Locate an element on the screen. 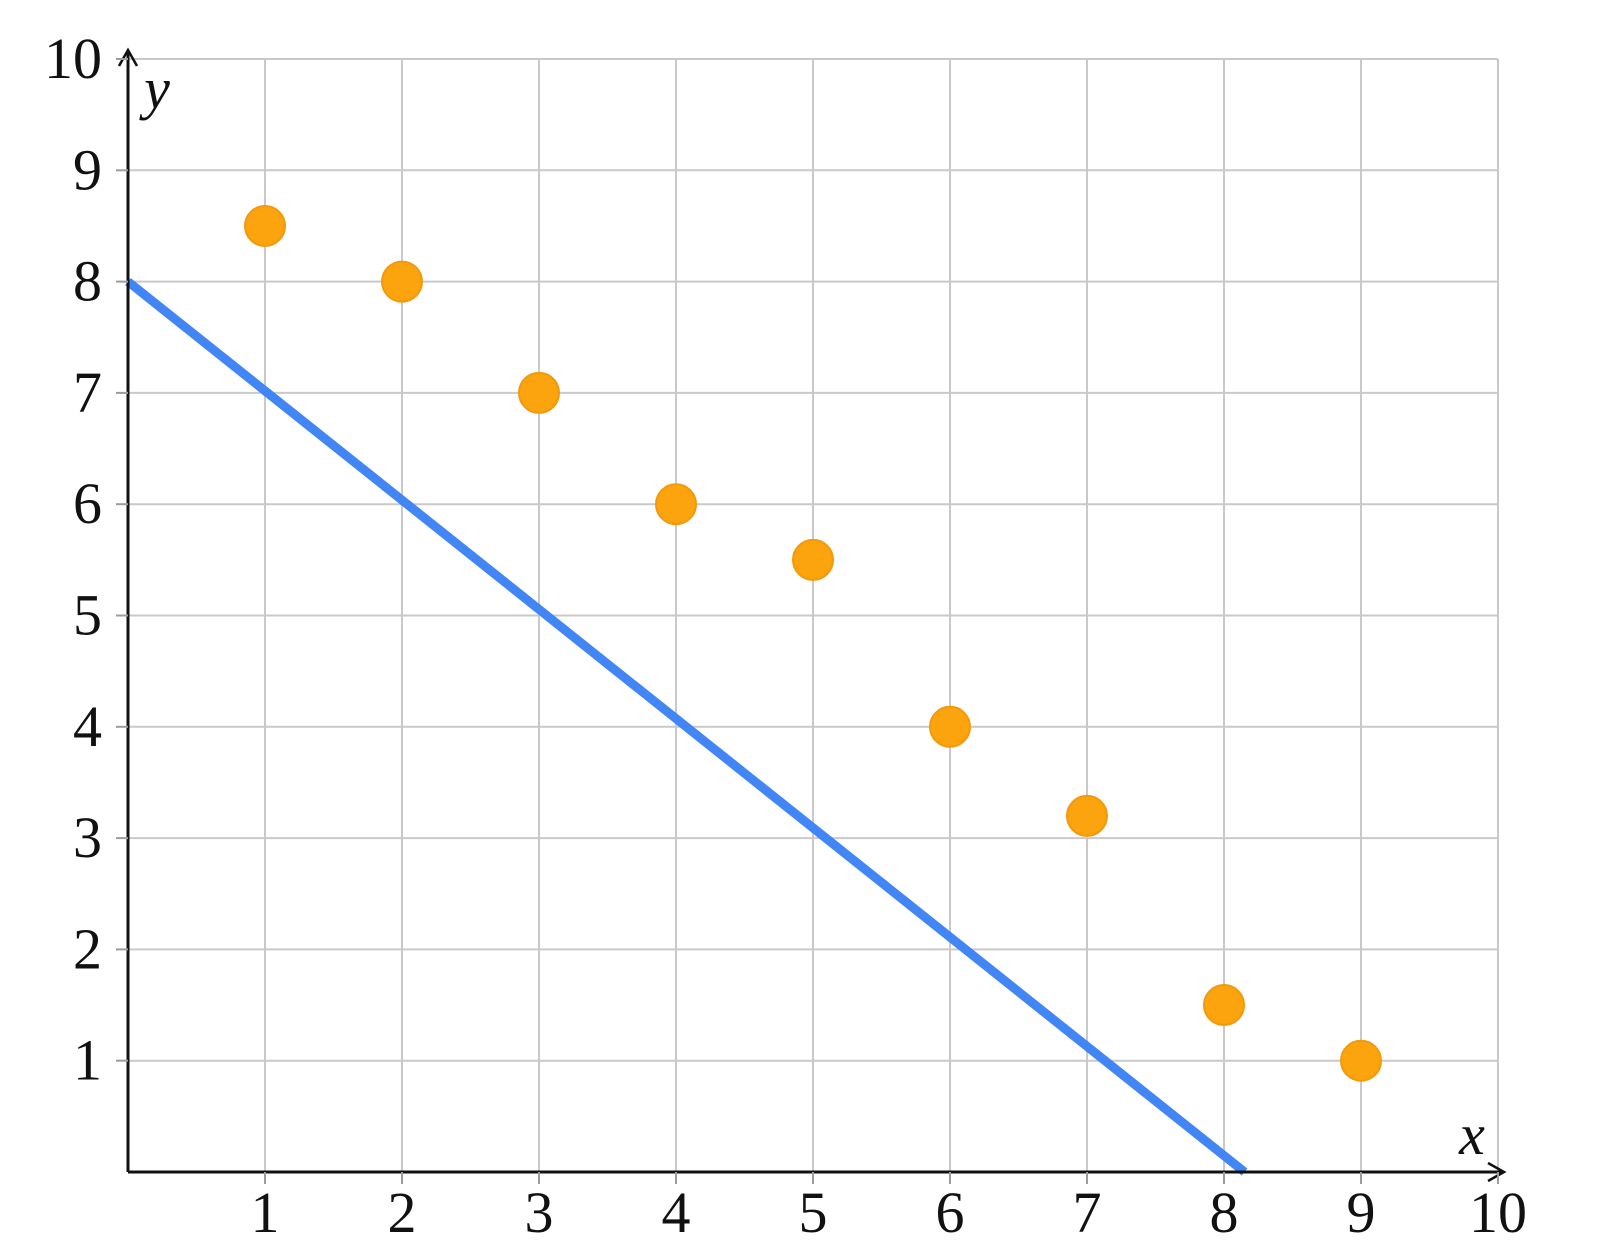 The width and height of the screenshot is (1606, 1260). x-tick-label: 10 is located at coordinates (1498, 1212).